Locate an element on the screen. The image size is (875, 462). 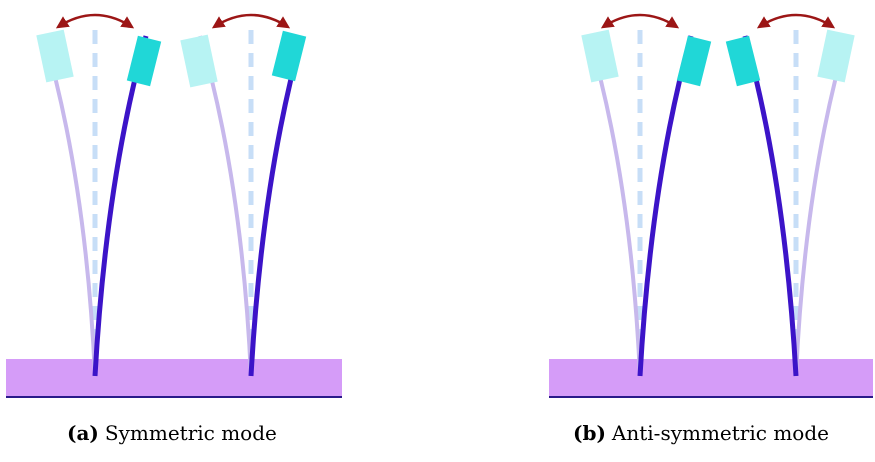
caption-label: (a) is located at coordinates (83, 433).